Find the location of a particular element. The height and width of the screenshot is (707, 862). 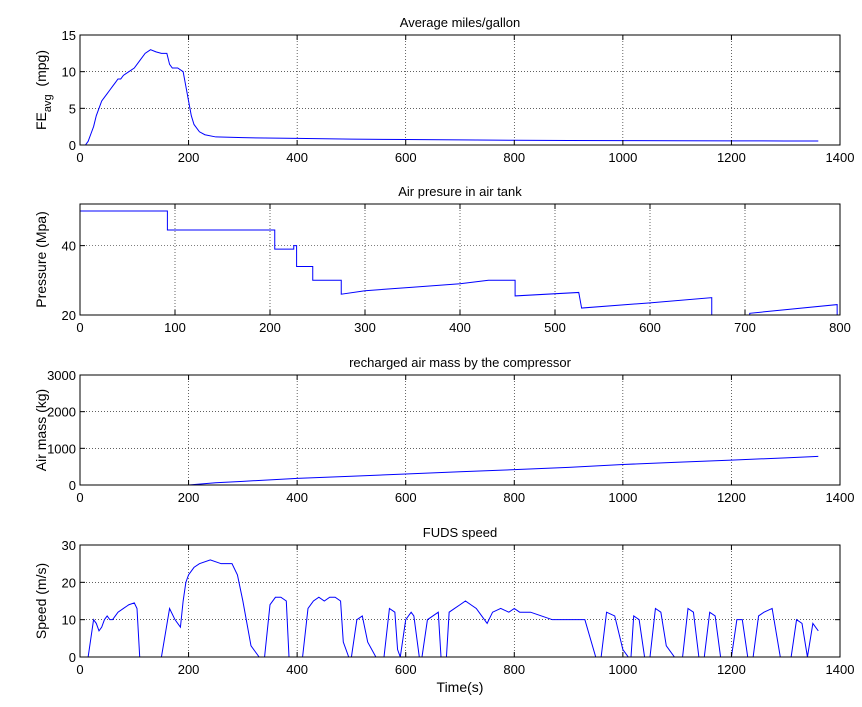

x-axis-label: Time(s) is located at coordinates (460, 687).